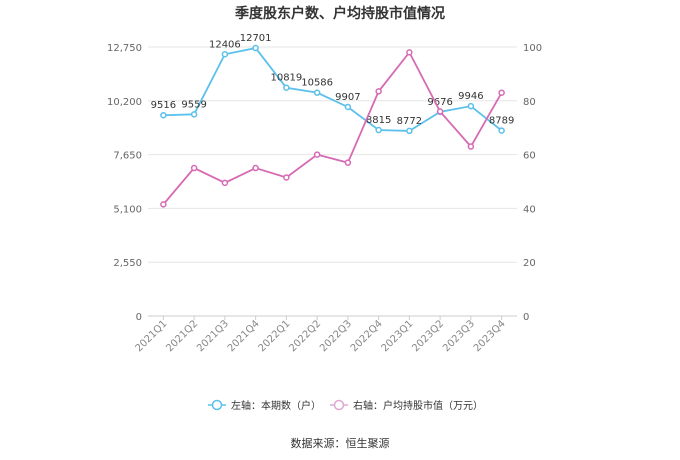 The height and width of the screenshot is (460, 680). What do you see at coordinates (276, 405) in the screenshot?
I see `legend-label-left: 左轴：本期数（户）` at bounding box center [276, 405].